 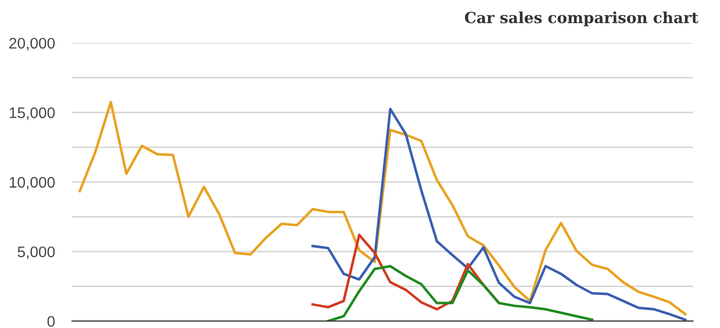 I want to click on line-series, so click(x=460, y=293).